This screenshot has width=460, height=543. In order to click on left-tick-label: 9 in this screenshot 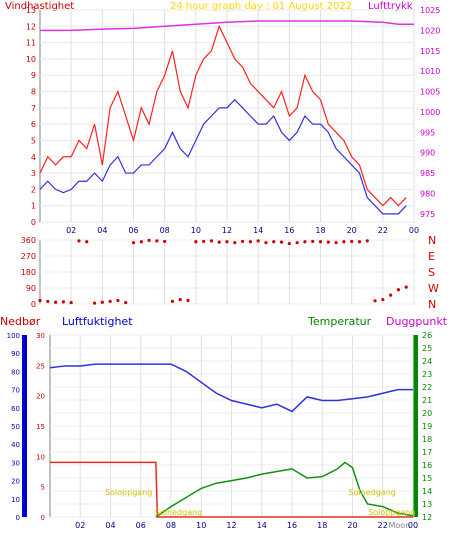, I will do `click(33, 75)`.